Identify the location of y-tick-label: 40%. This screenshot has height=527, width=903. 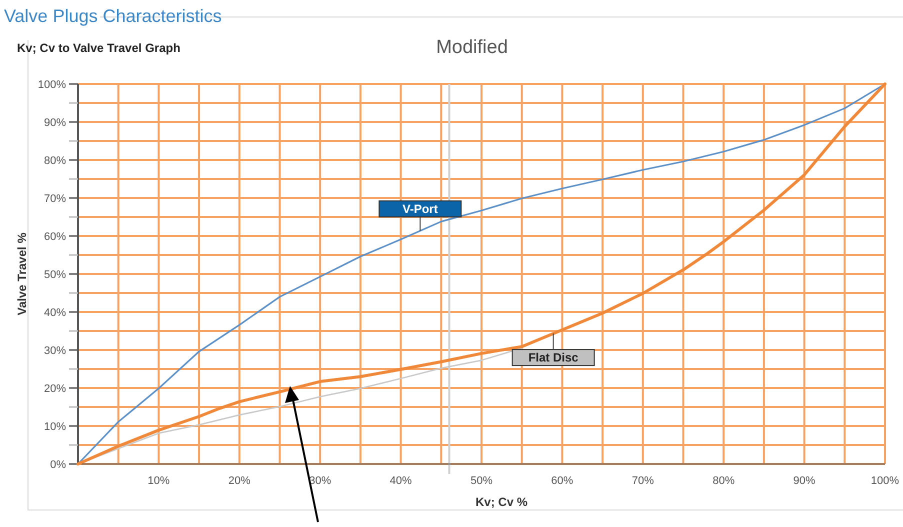
(55, 313).